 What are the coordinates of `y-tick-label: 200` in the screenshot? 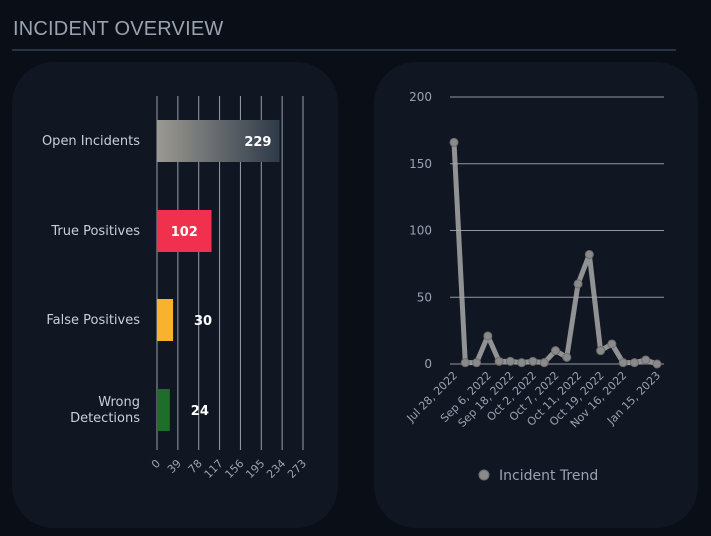 It's located at (420, 97).